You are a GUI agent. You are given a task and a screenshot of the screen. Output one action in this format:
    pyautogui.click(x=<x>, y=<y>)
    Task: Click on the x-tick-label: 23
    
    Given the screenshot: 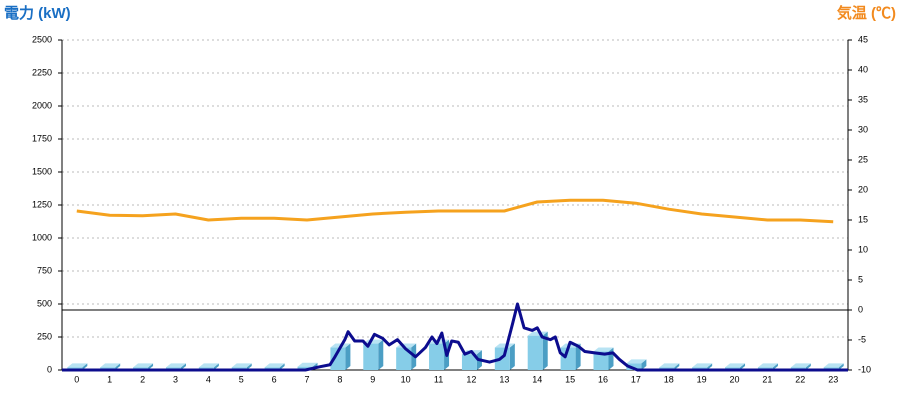 What is the action you would take?
    pyautogui.click(x=833, y=379)
    